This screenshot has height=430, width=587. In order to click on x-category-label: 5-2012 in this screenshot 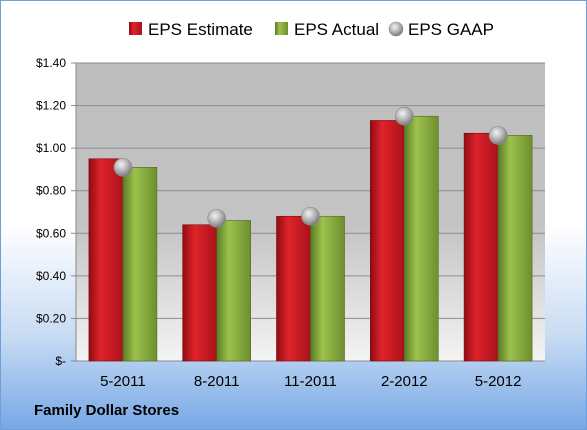, I will do `click(498, 381)`.